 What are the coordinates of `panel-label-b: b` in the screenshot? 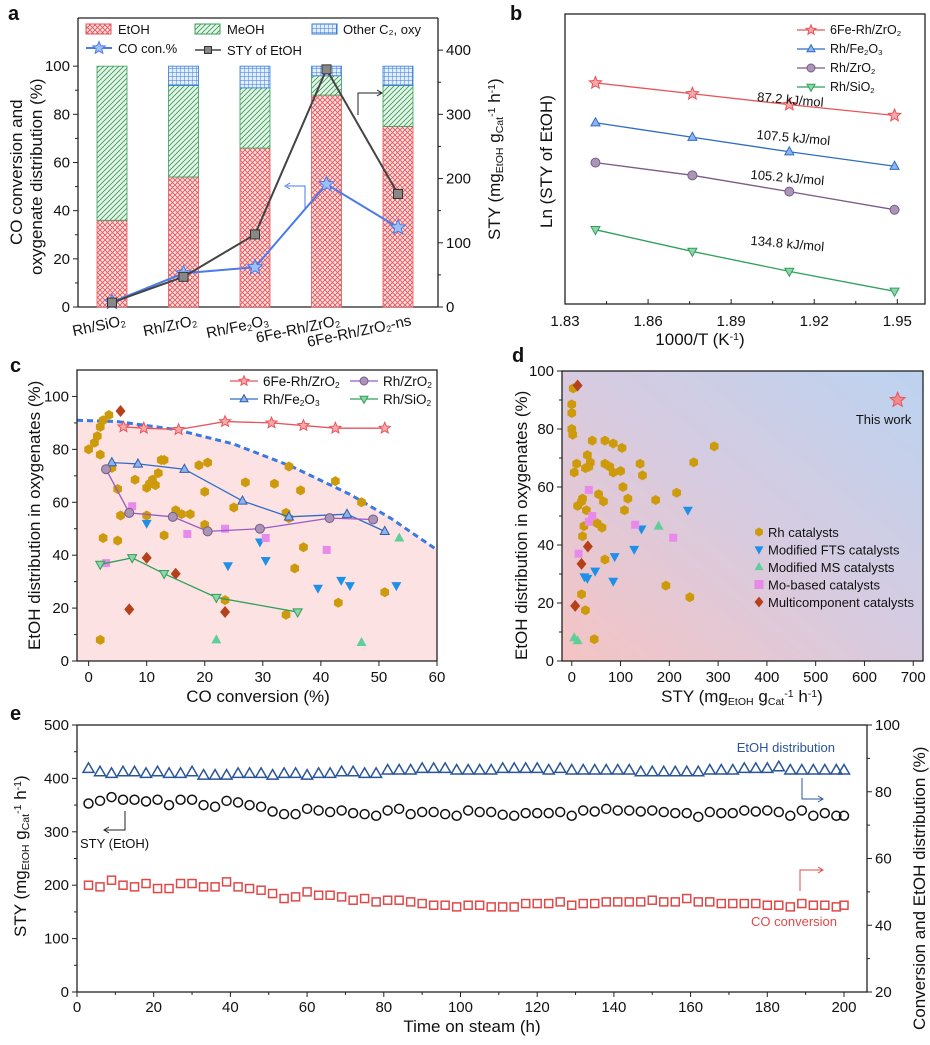 It's located at (516, 14).